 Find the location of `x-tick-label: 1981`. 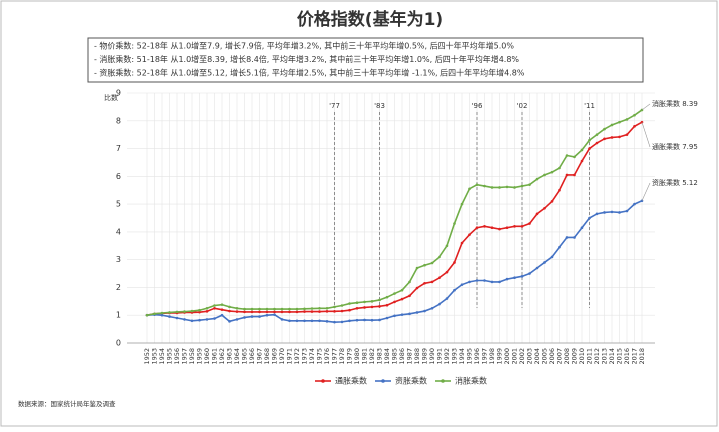

x-tick-label: 1981 is located at coordinates (365, 356).